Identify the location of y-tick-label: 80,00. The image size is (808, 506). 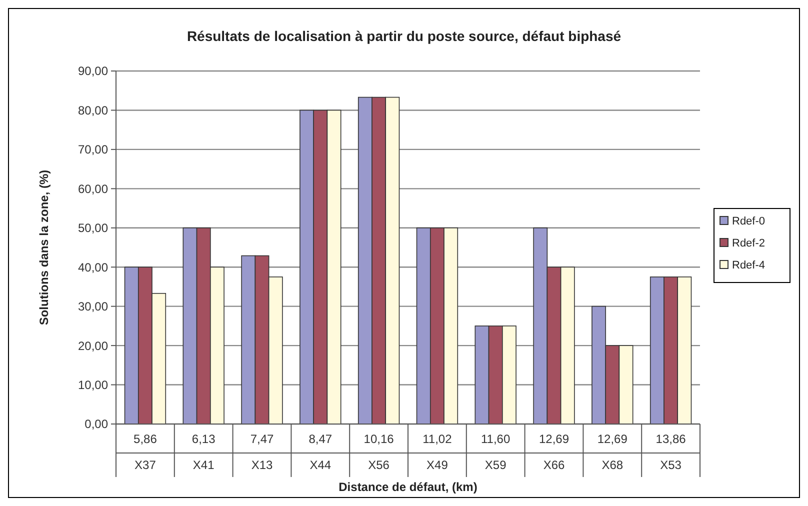
(93, 110).